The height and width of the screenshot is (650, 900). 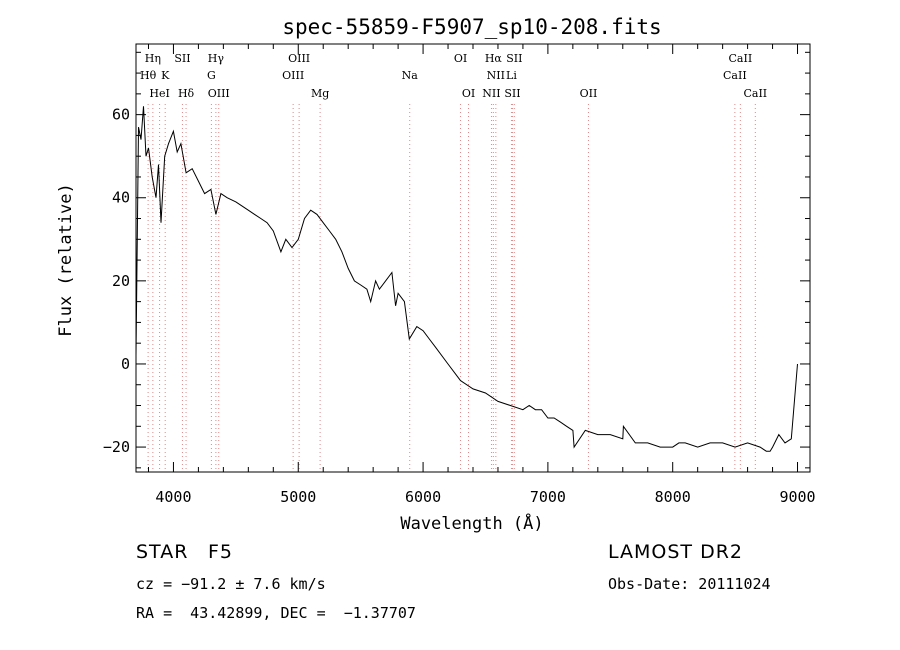 What do you see at coordinates (211, 75) in the screenshot?
I see `line-marker-label-7: G` at bounding box center [211, 75].